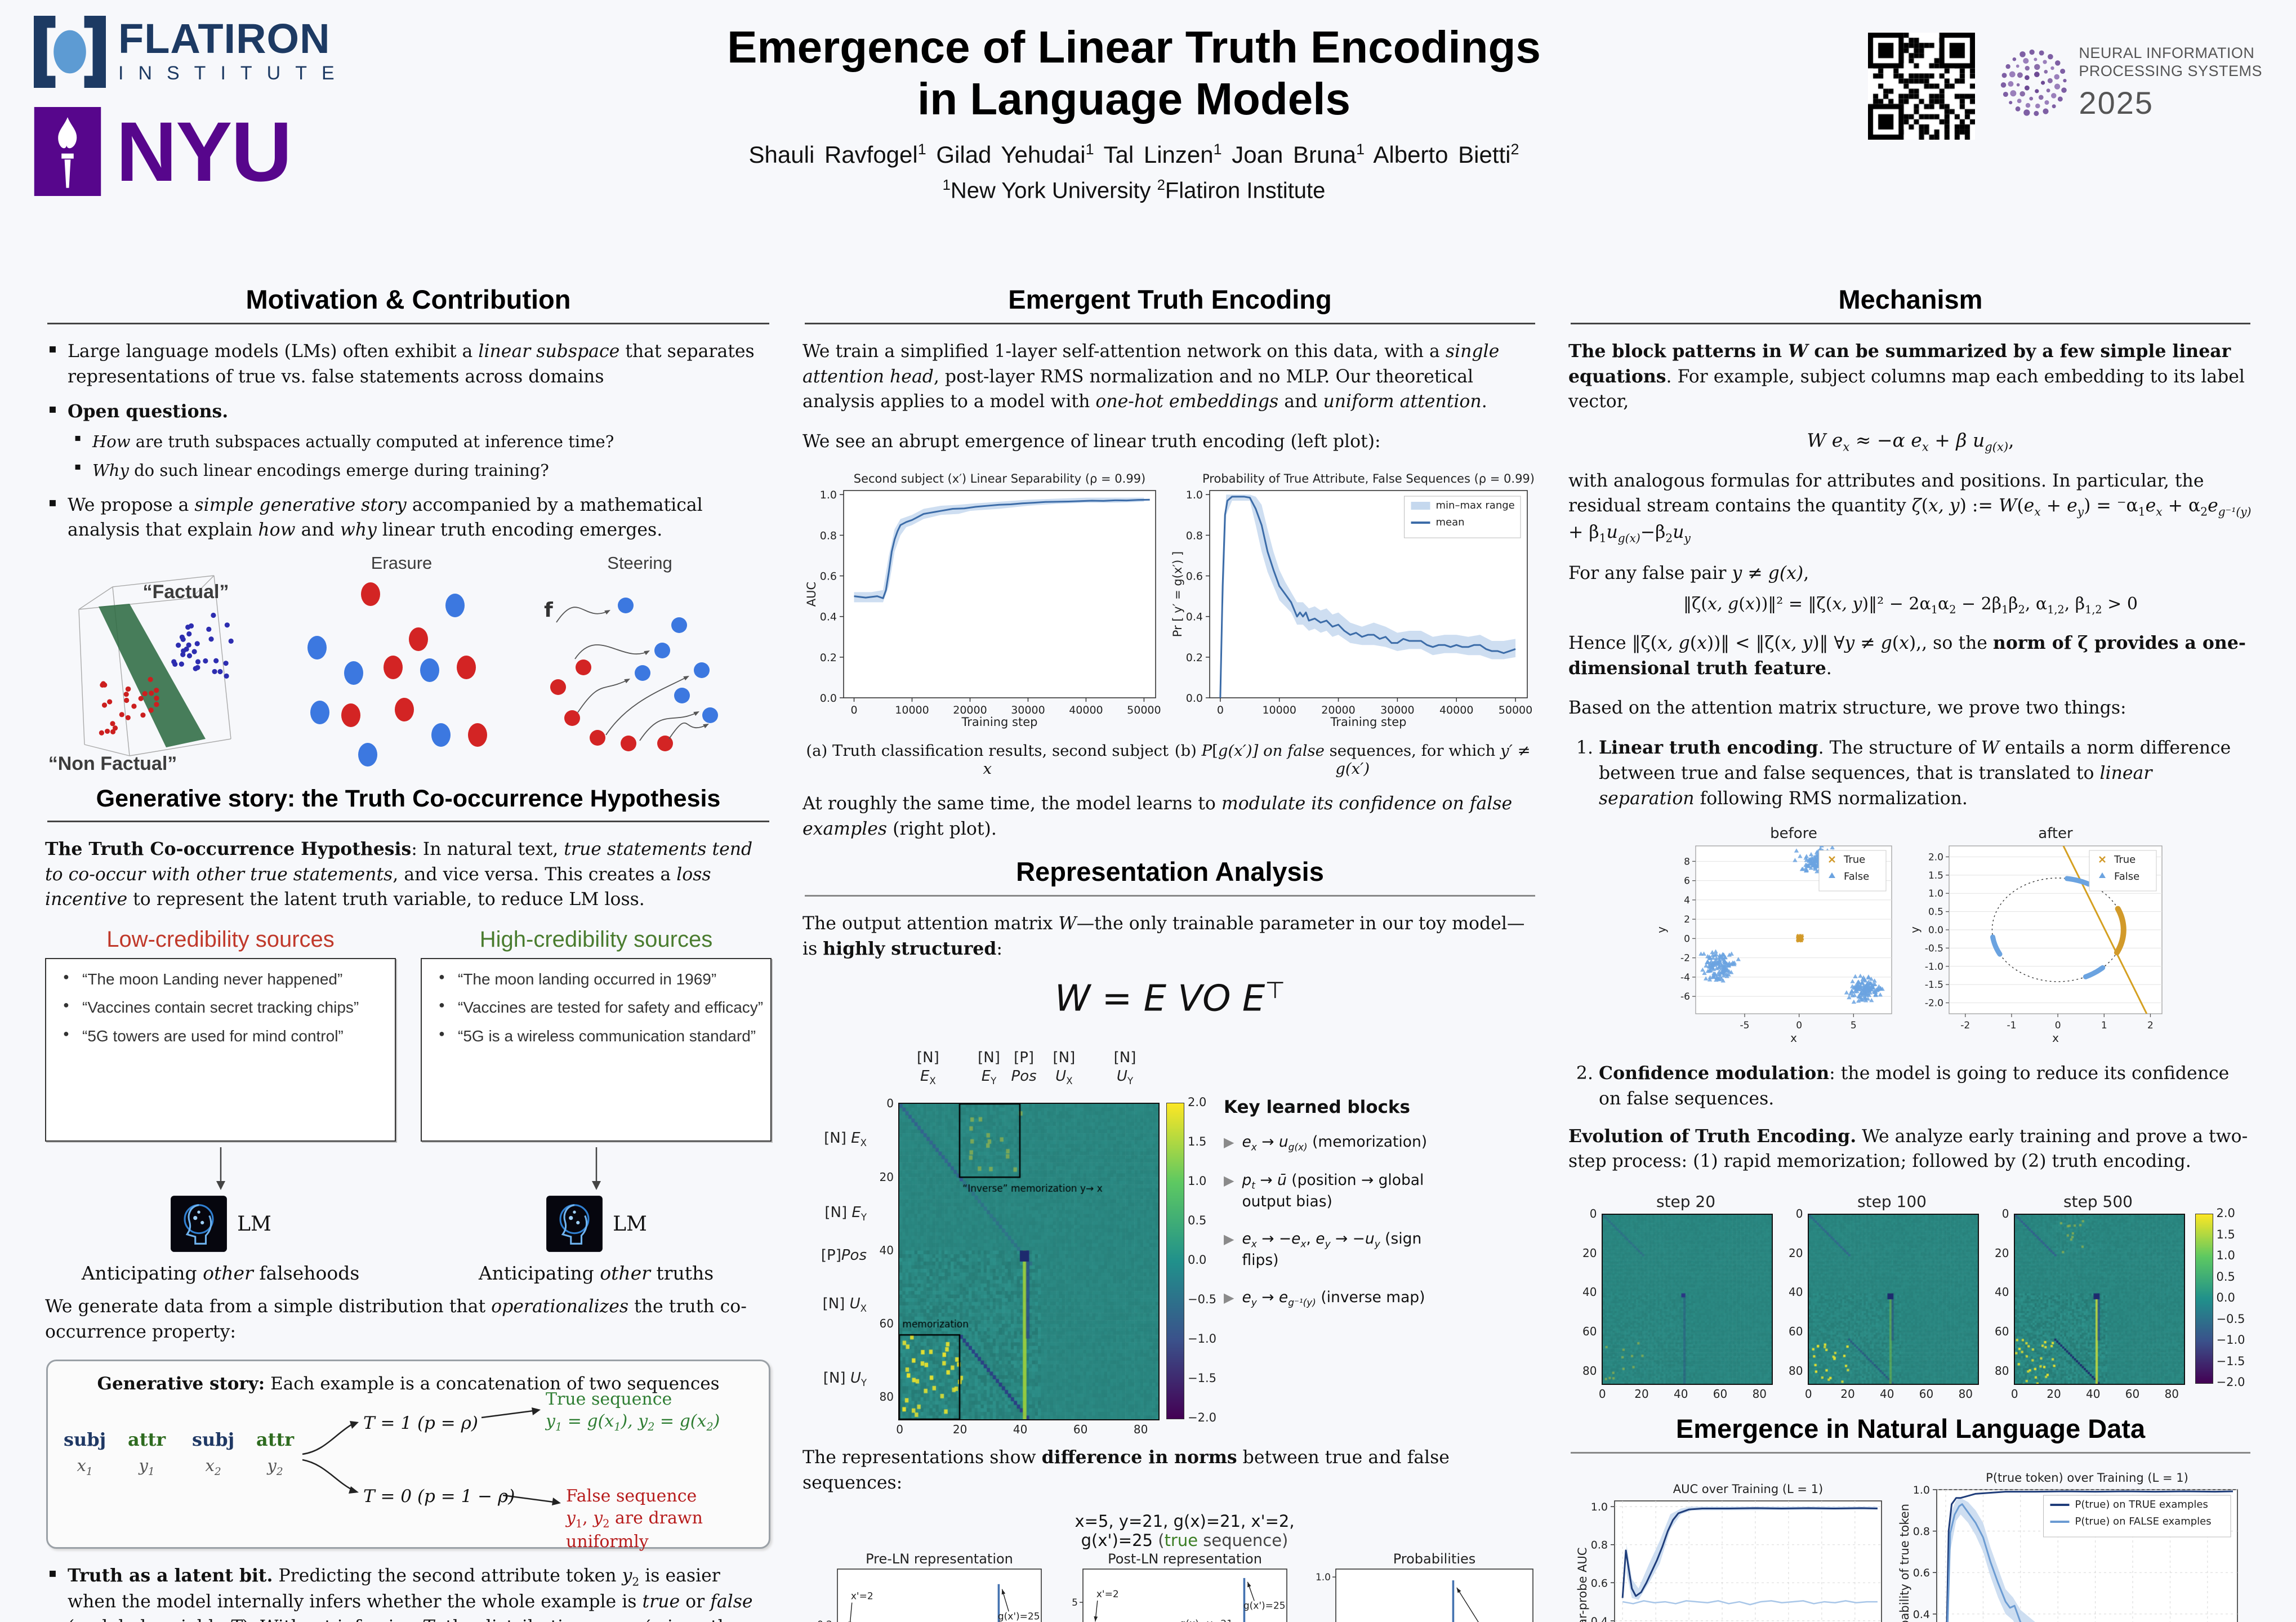  Describe the element at coordinates (408, 304) in the screenshot. I see `section-motivation: Motivation & Contribution` at that location.